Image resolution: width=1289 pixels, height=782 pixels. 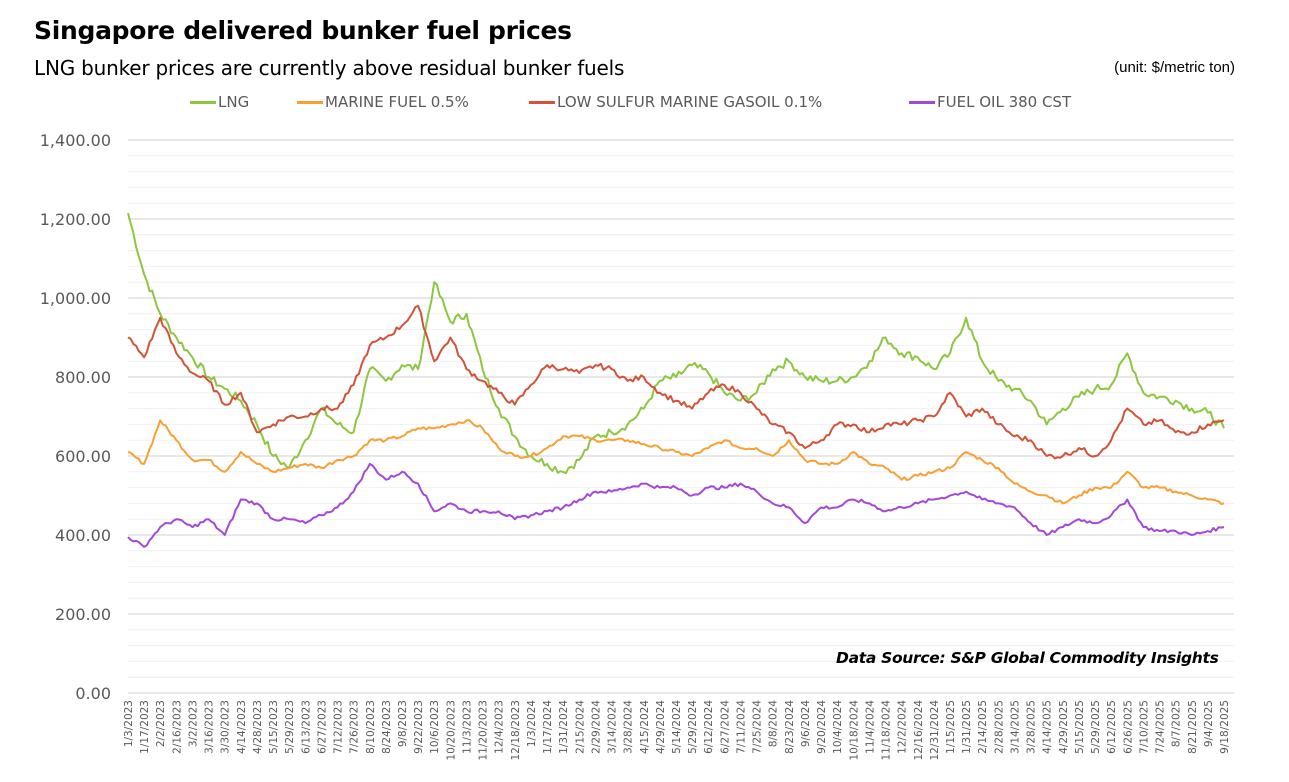 What do you see at coordinates (693, 727) in the screenshot?
I see `x-tick-label: 5/29/2024` at bounding box center [693, 727].